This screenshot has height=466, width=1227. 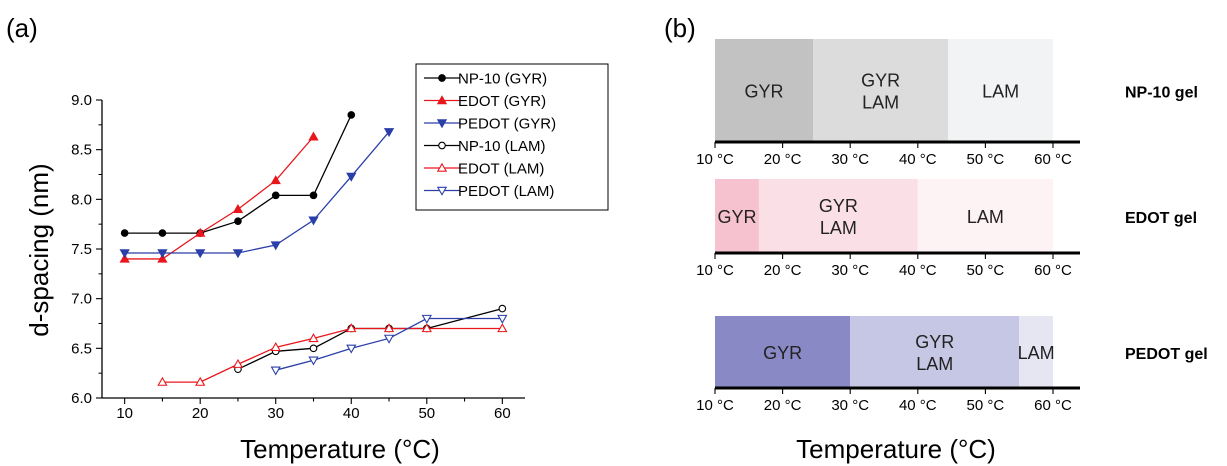 What do you see at coordinates (124, 413) in the screenshot?
I see `x-tick-label: 10` at bounding box center [124, 413].